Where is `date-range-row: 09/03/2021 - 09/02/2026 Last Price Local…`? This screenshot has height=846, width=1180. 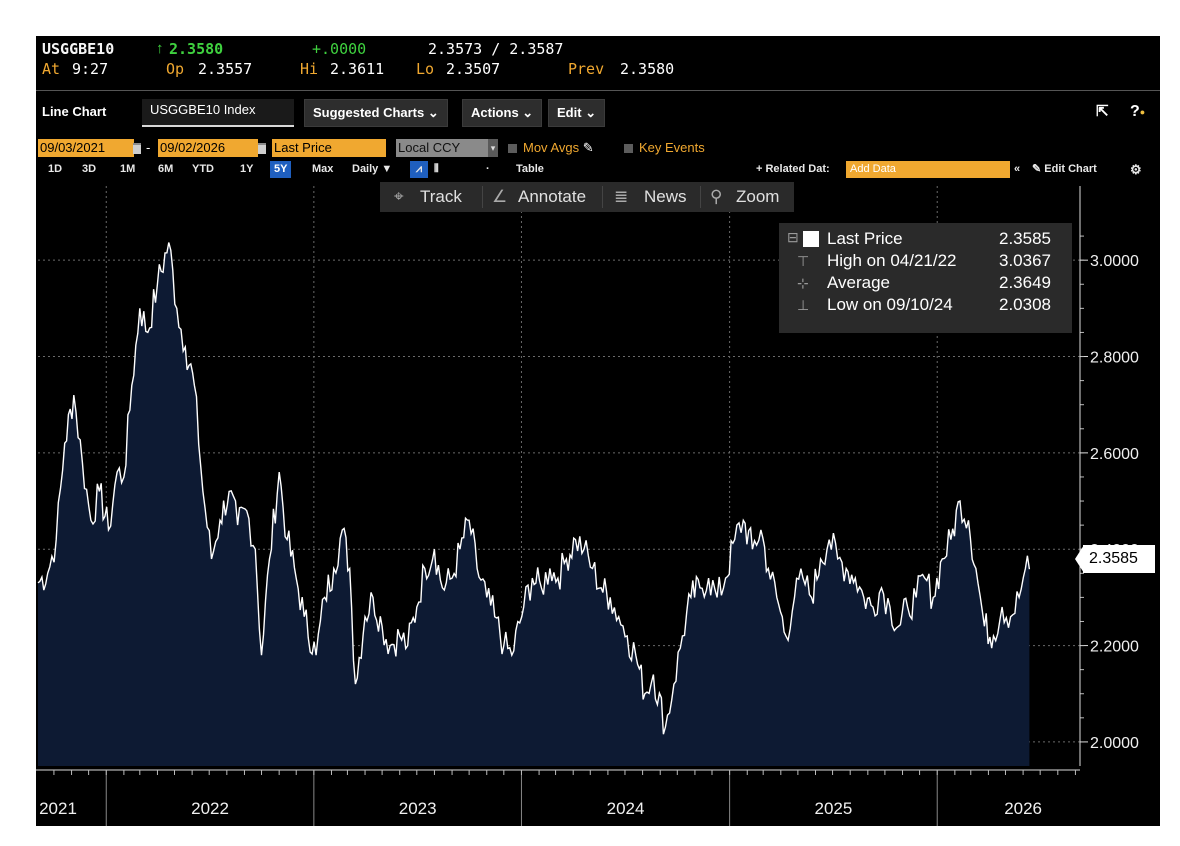 date-range-row: 09/03/2021 - 09/02/2026 Last Price Local… is located at coordinates (598, 148).